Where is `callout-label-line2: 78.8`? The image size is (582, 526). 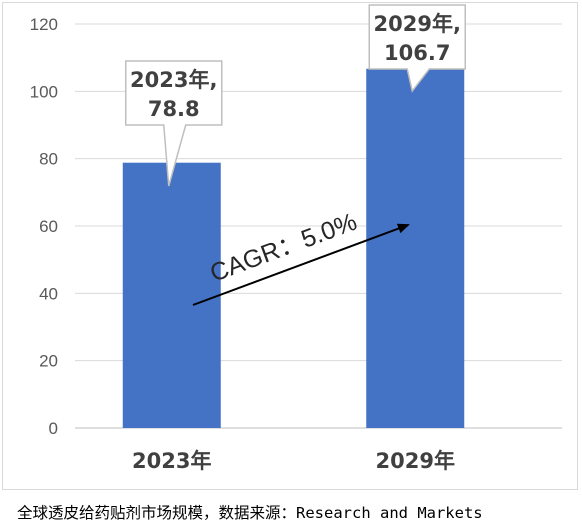 callout-label-line2: 78.8 is located at coordinates (174, 109).